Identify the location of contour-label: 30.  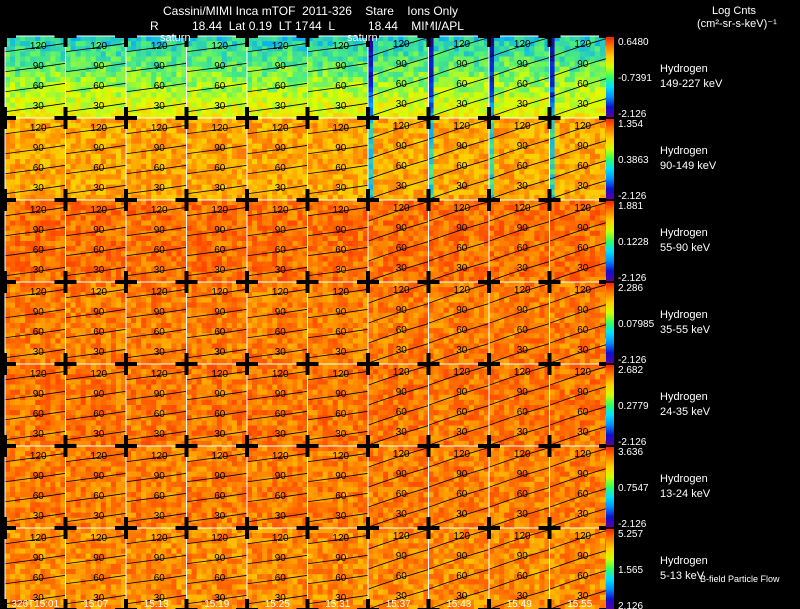
(341, 188).